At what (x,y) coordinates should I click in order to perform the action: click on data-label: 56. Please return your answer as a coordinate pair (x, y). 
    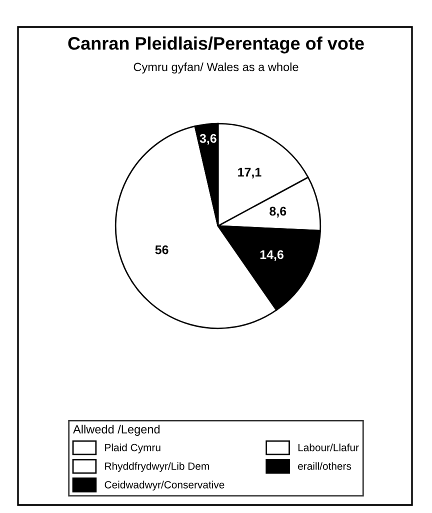
    Looking at the image, I should click on (161, 249).